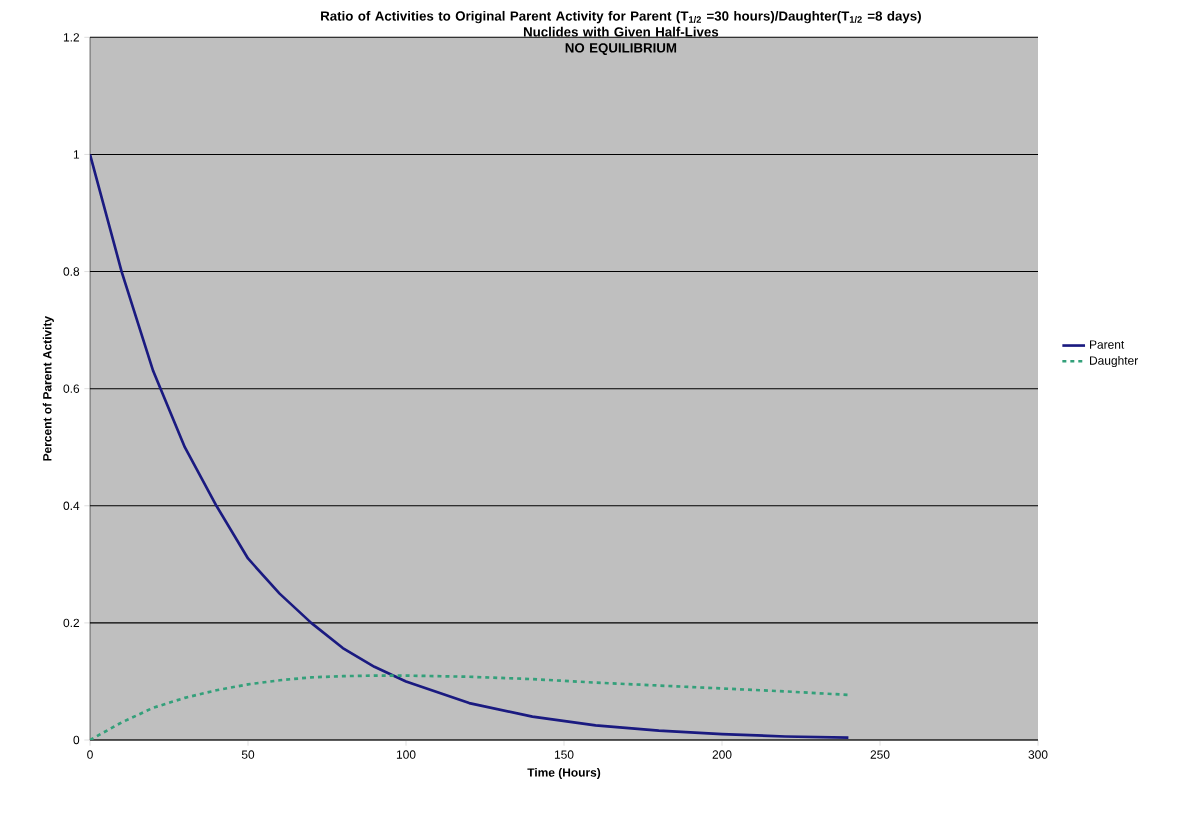 This screenshot has height=825, width=1182. Describe the element at coordinates (71, 623) in the screenshot. I see `y-tick-label: 0.2` at that location.